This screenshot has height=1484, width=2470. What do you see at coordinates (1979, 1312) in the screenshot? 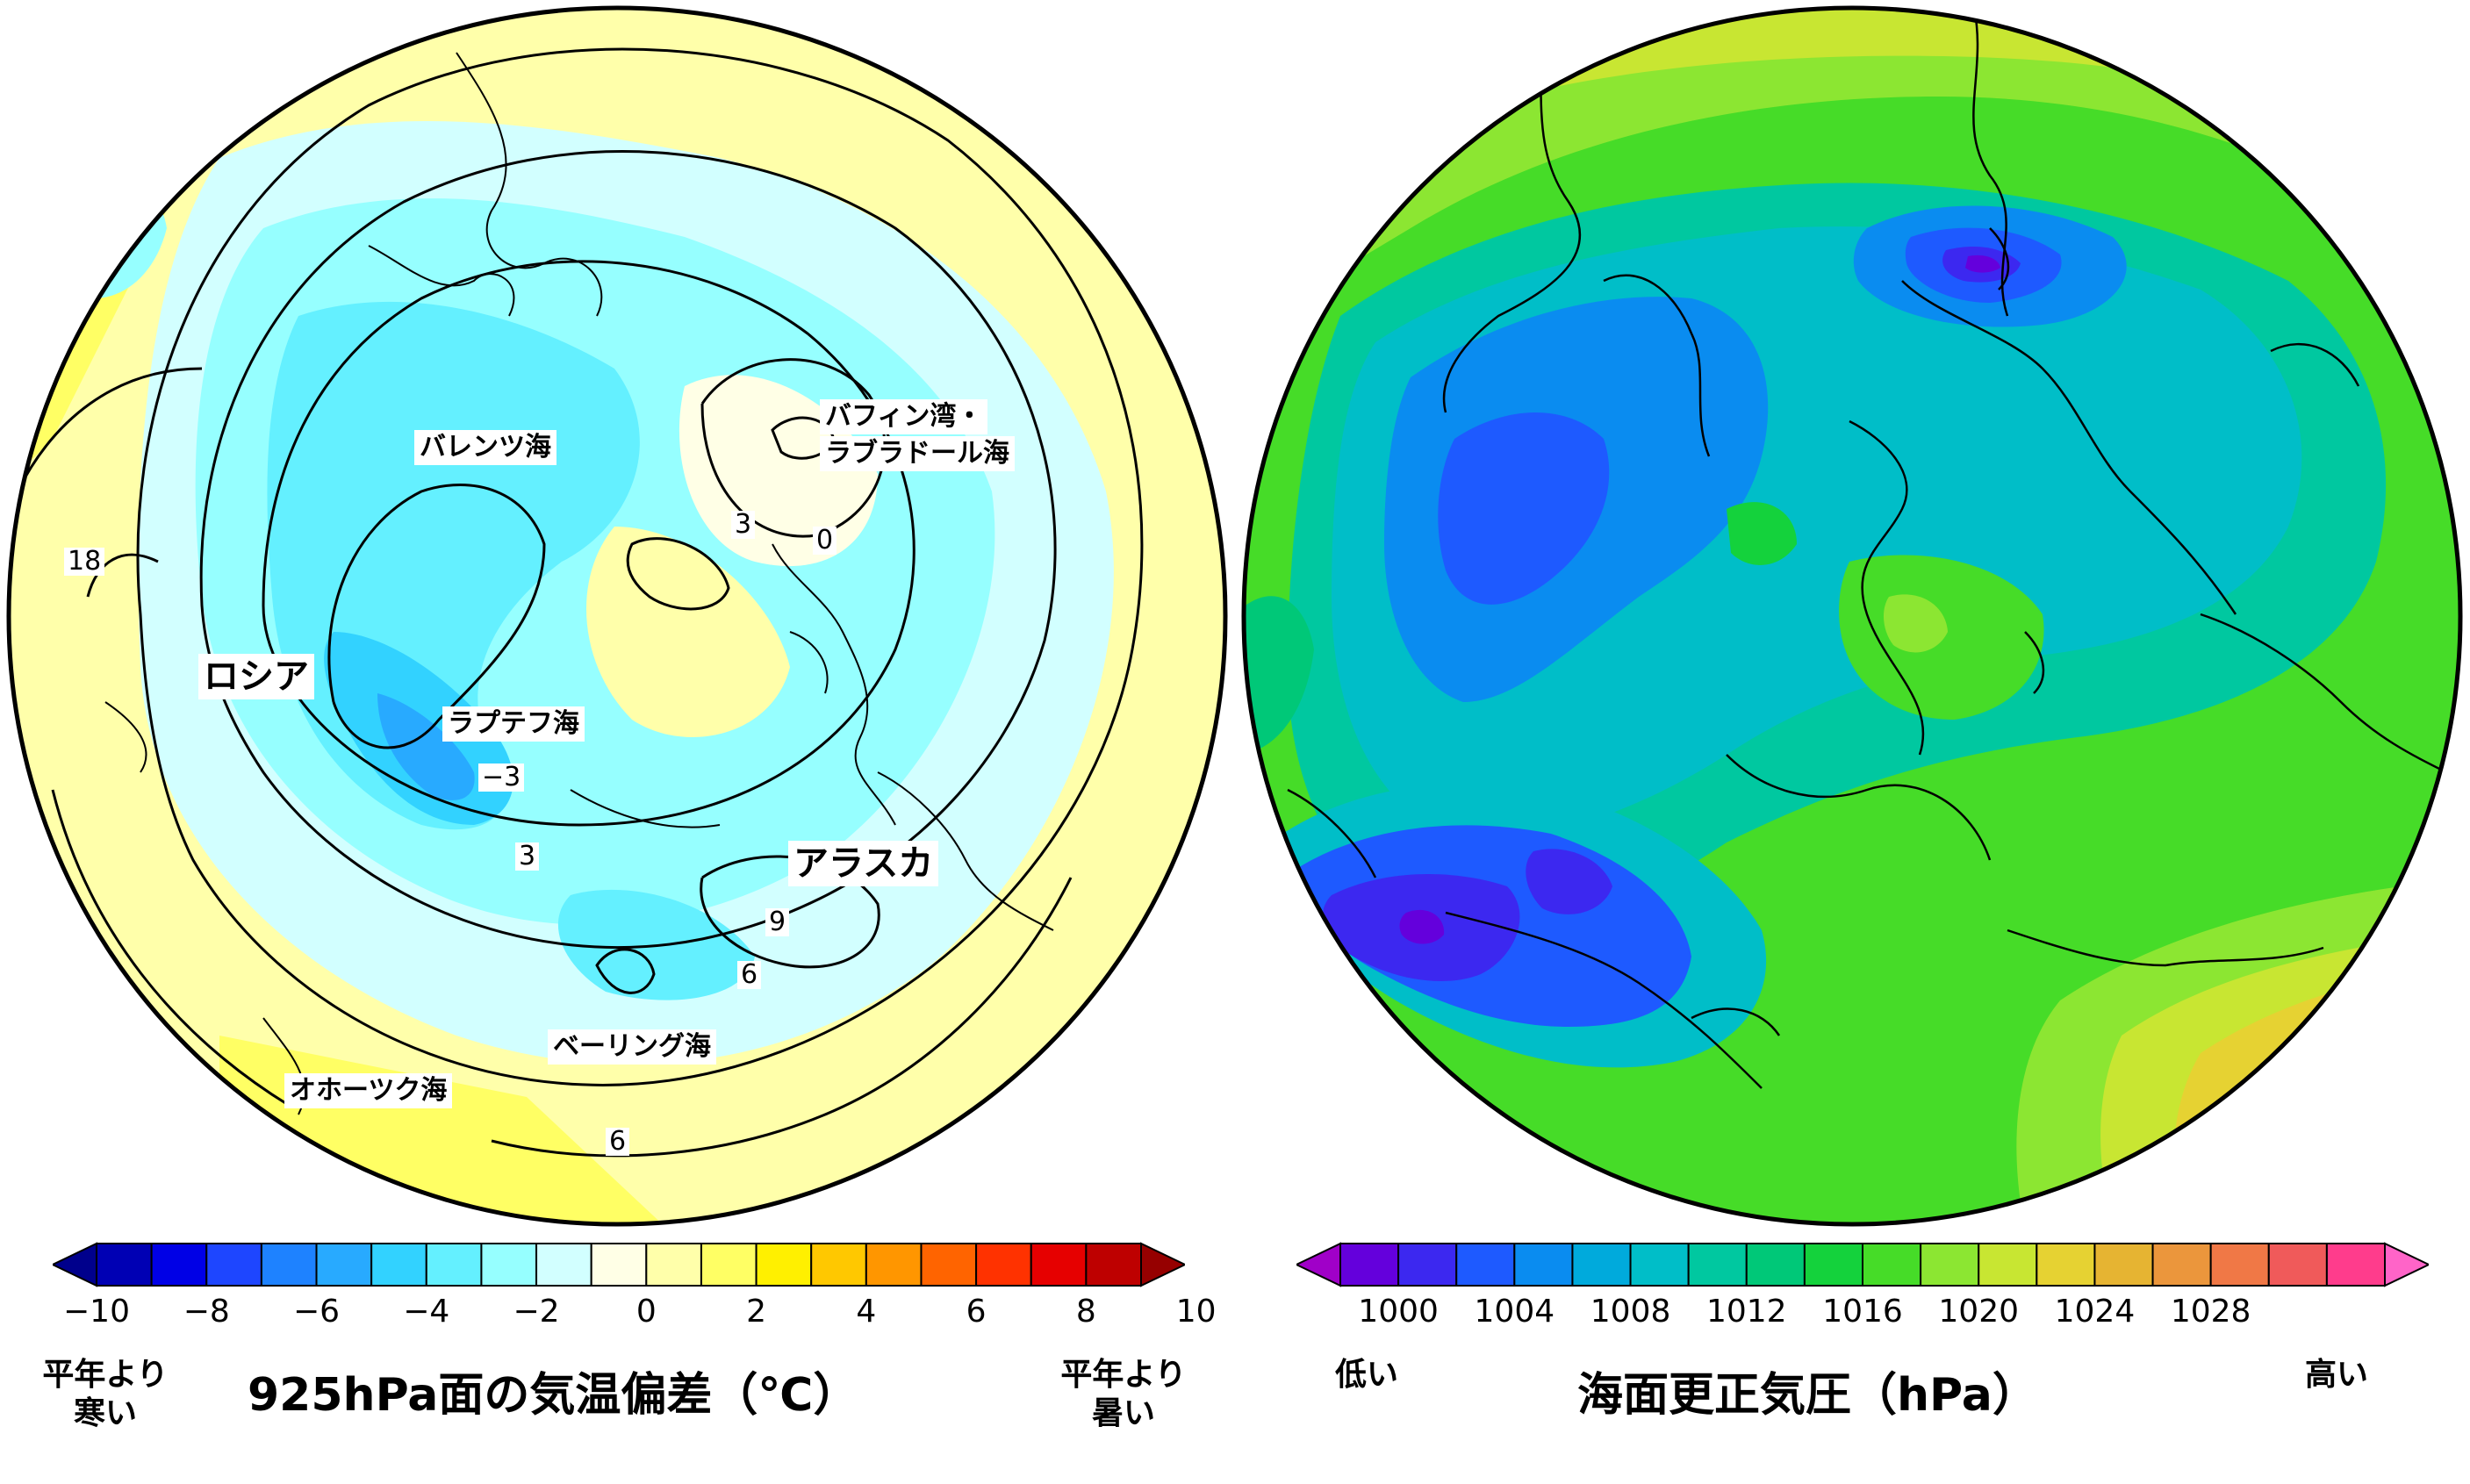
I see `pressure-colorbar-tick-label: 1020` at bounding box center [1979, 1312].